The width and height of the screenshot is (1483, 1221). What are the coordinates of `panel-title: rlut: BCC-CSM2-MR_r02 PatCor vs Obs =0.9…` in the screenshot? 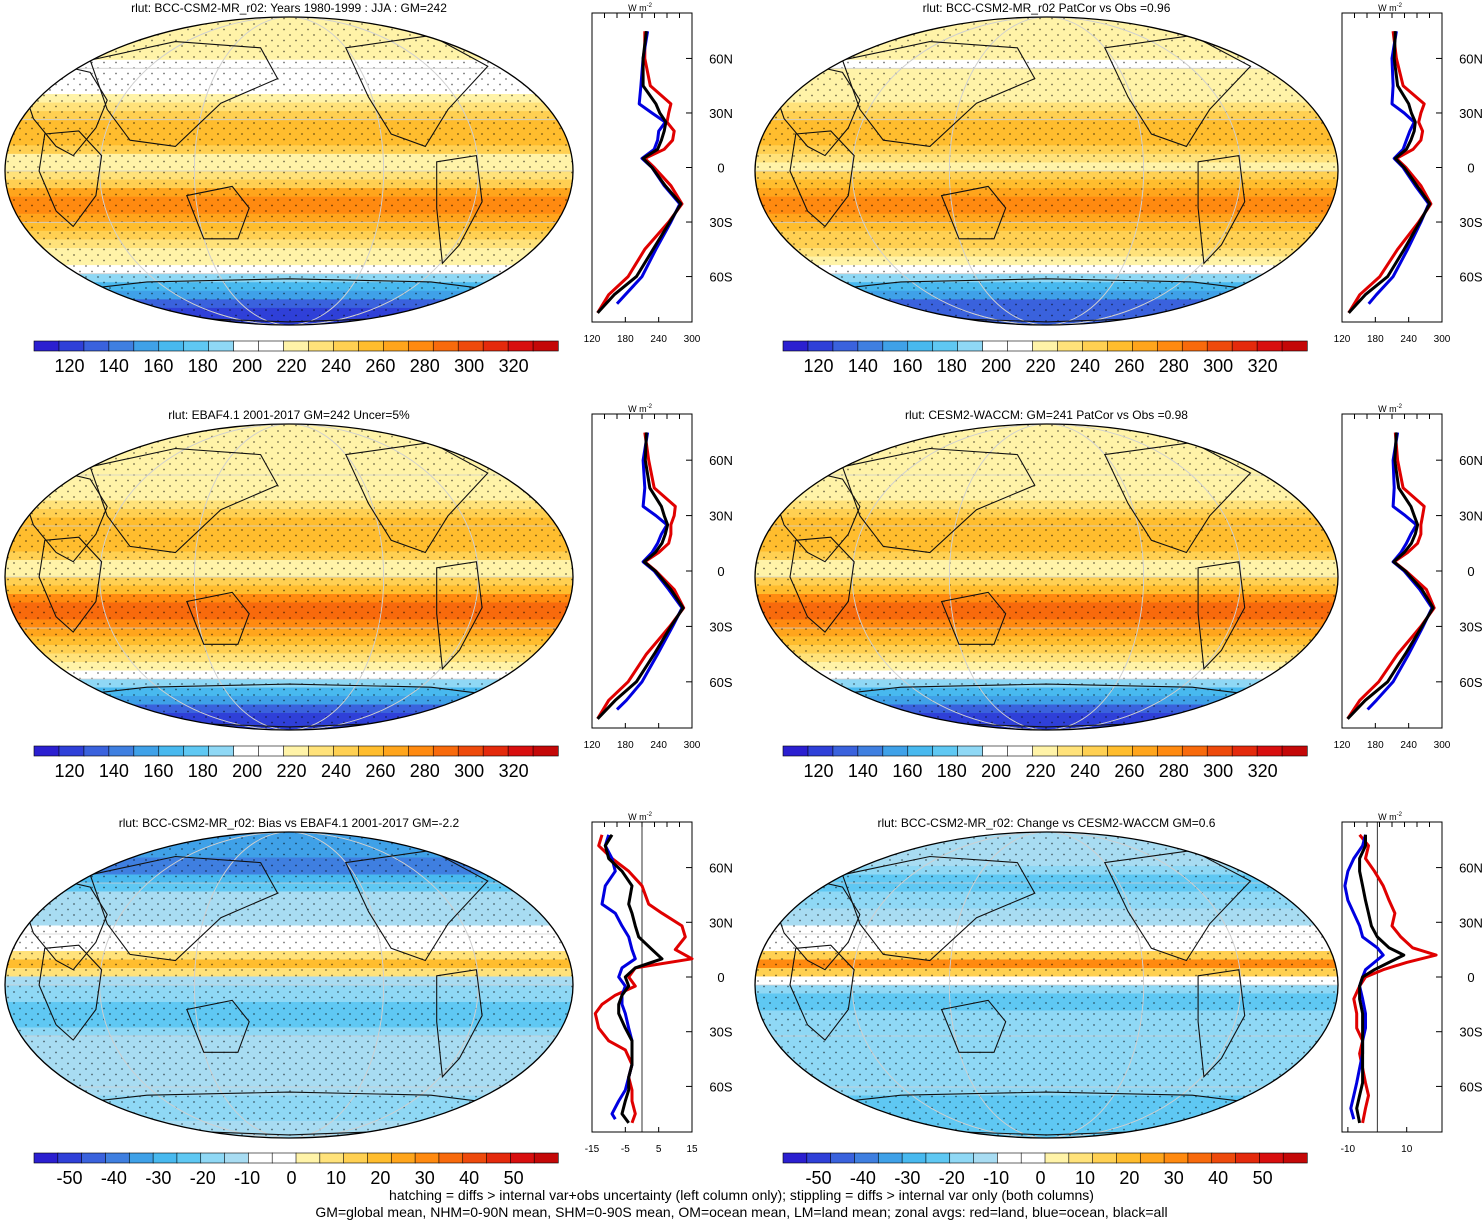 It's located at (1047, 8).